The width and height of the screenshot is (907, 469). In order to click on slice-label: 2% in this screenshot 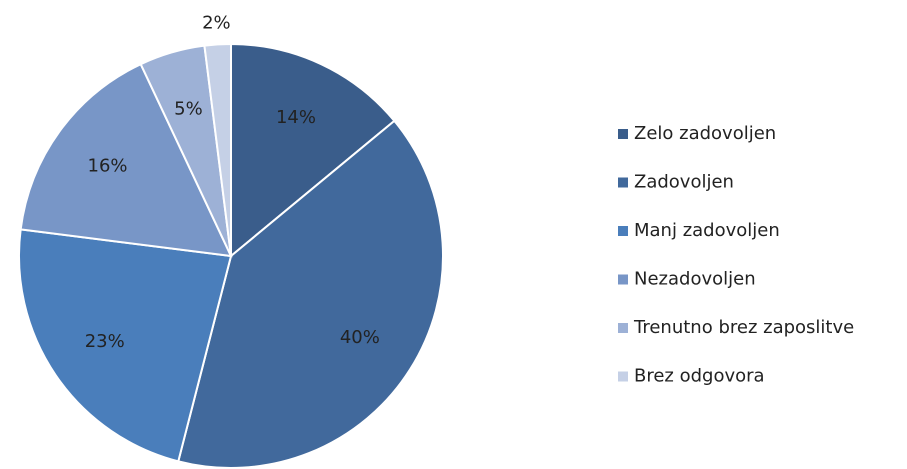, I will do `click(216, 22)`.